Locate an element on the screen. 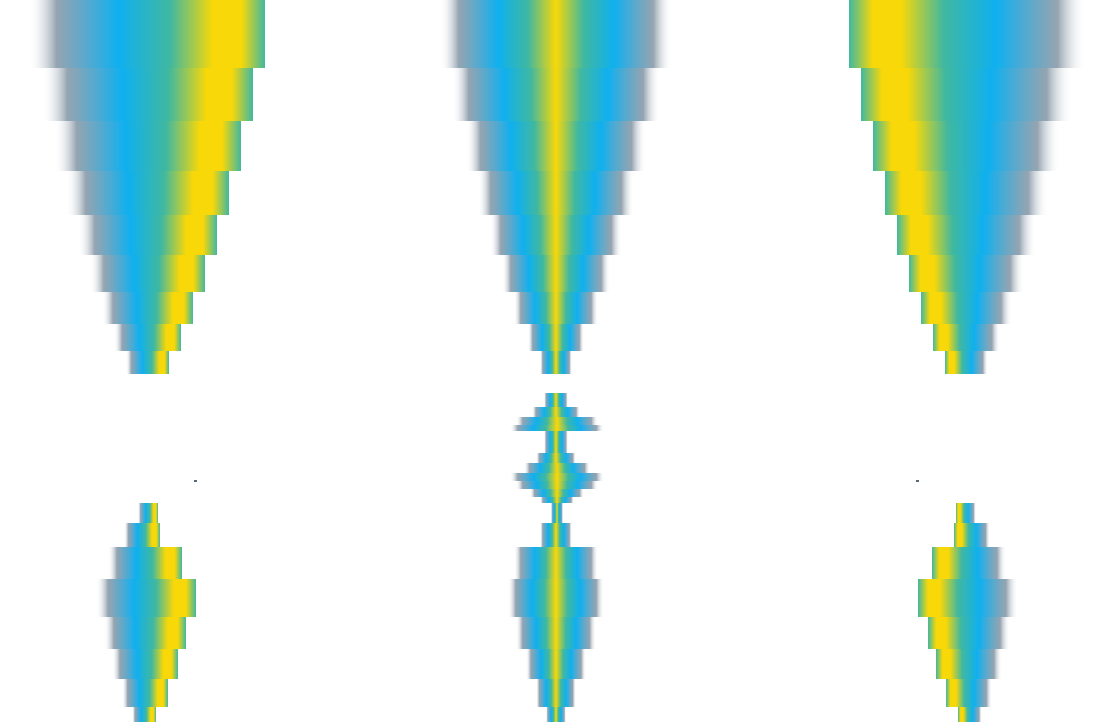 This screenshot has height=722, width=1114. right-upper-spike is located at coordinates (967, 187).